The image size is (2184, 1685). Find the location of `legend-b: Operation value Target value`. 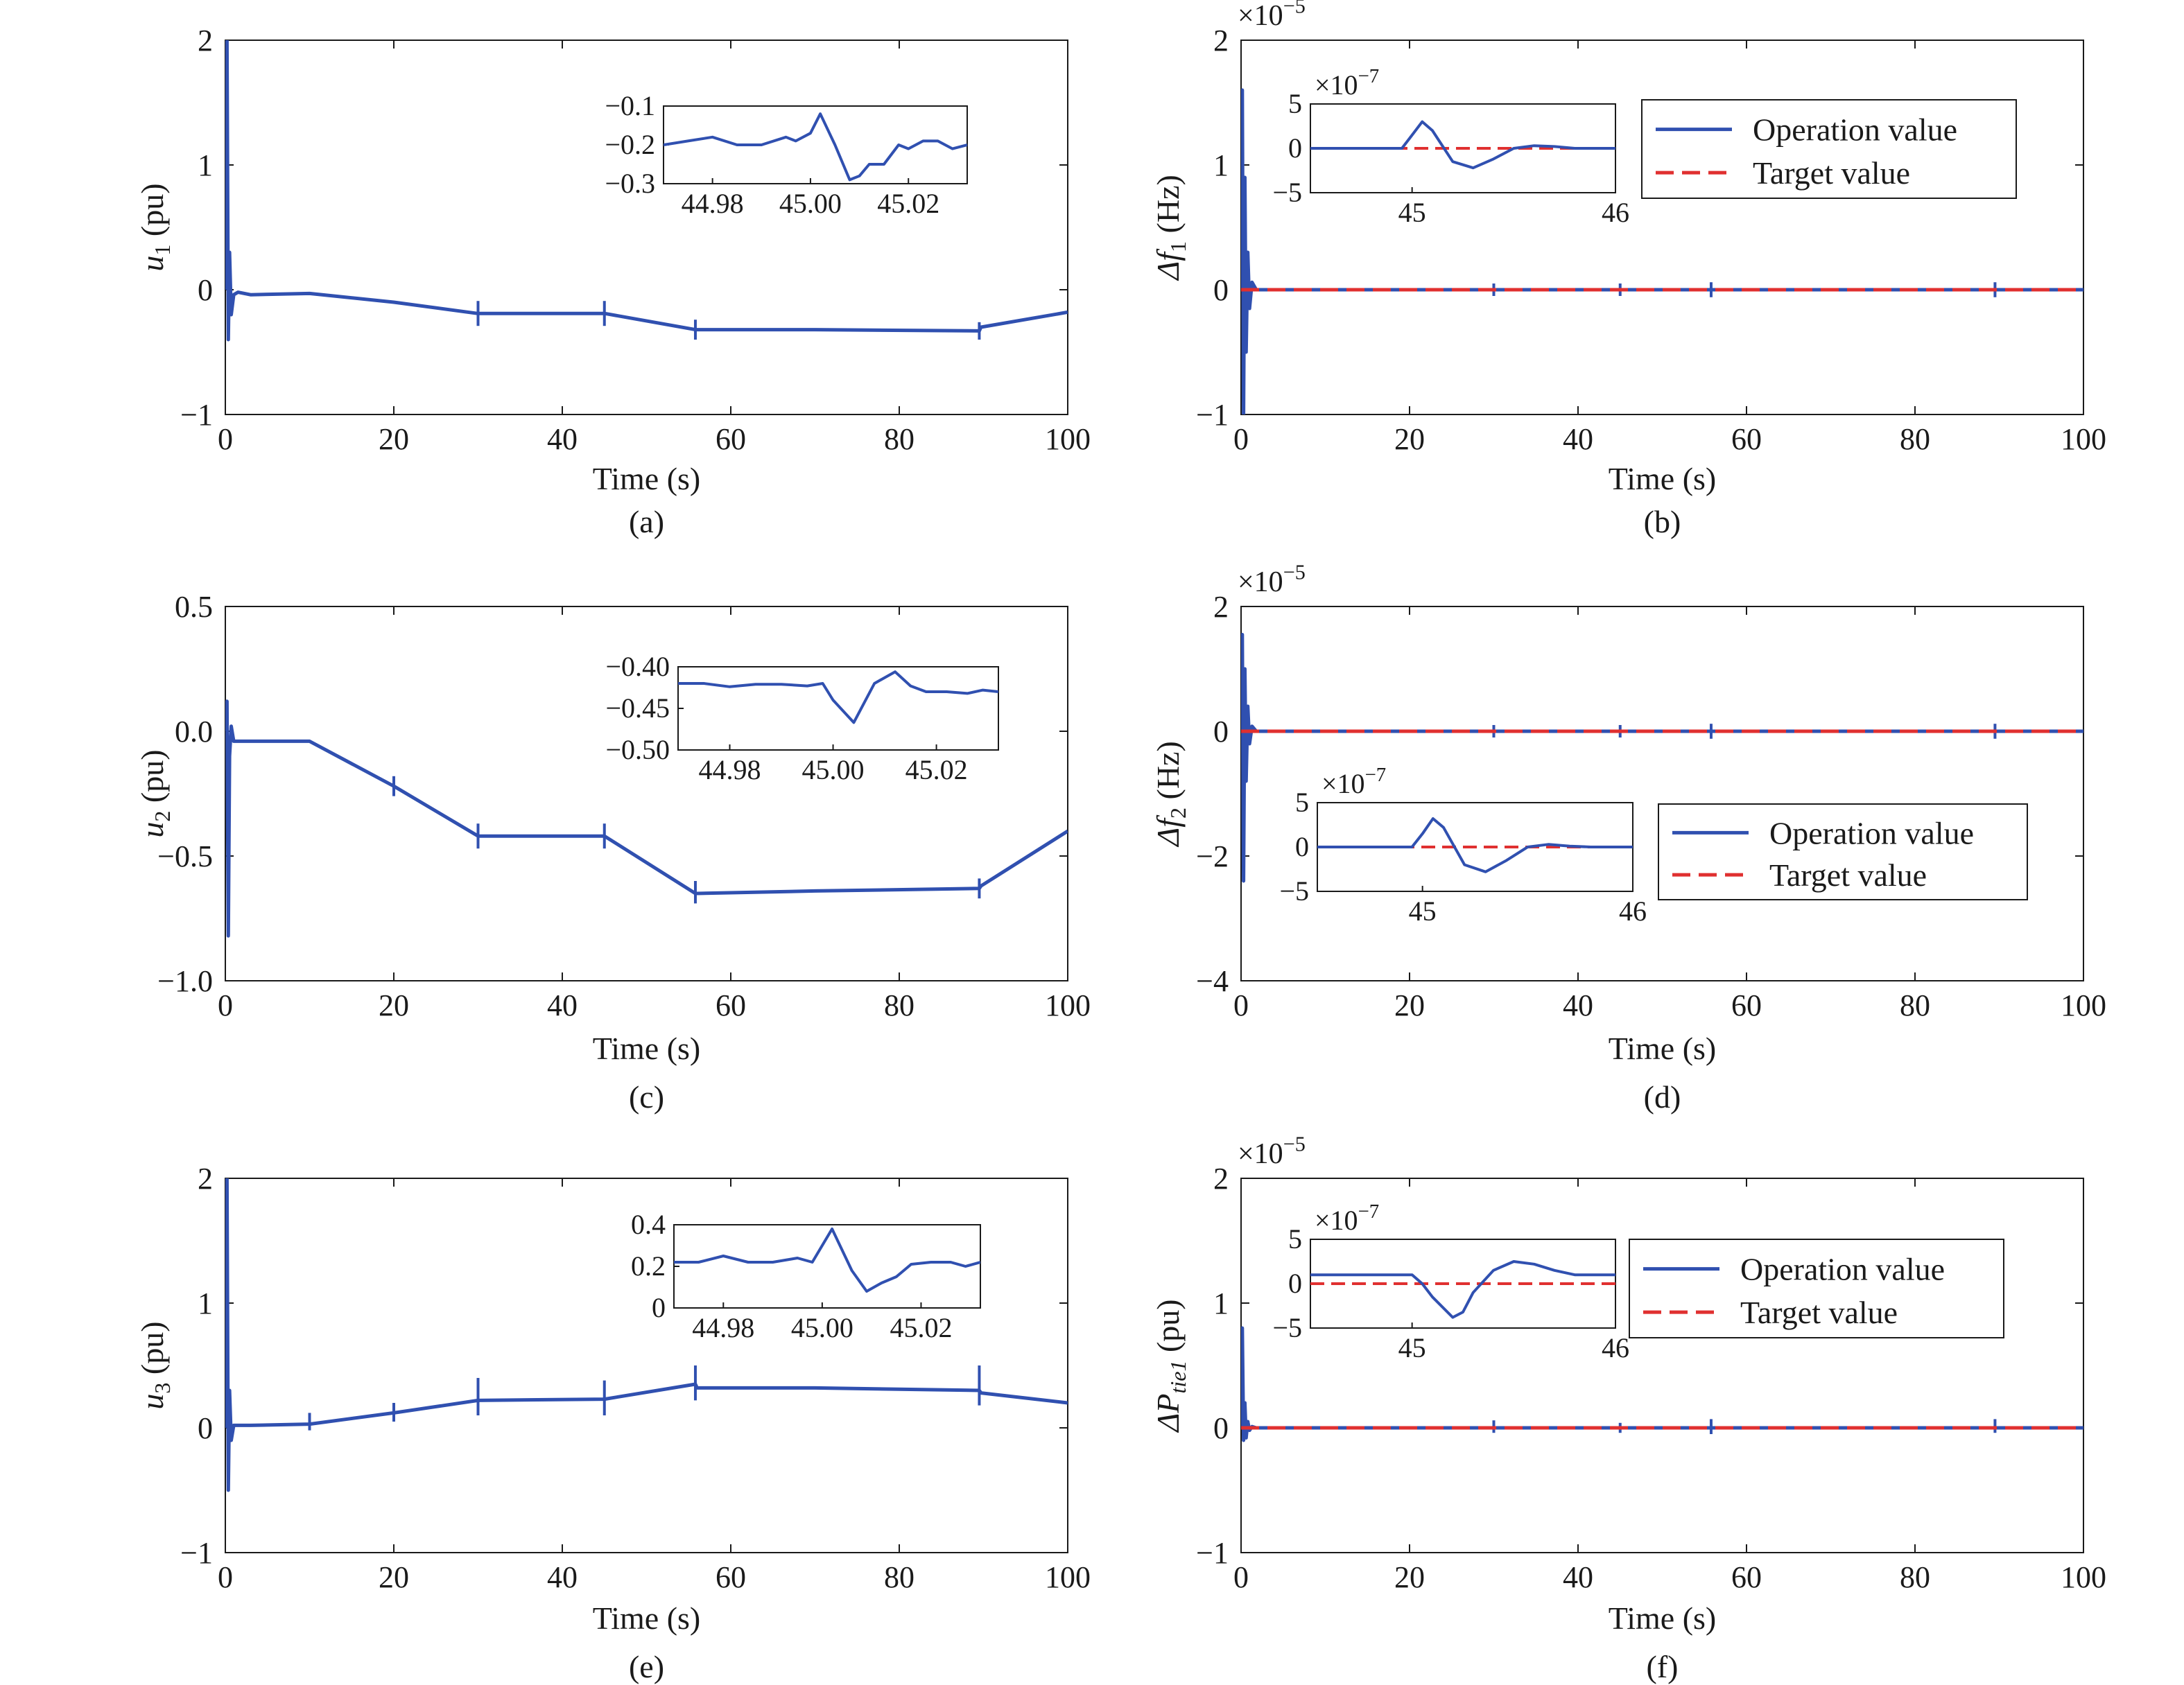

legend-b: Operation value Target value is located at coordinates (1829, 149).